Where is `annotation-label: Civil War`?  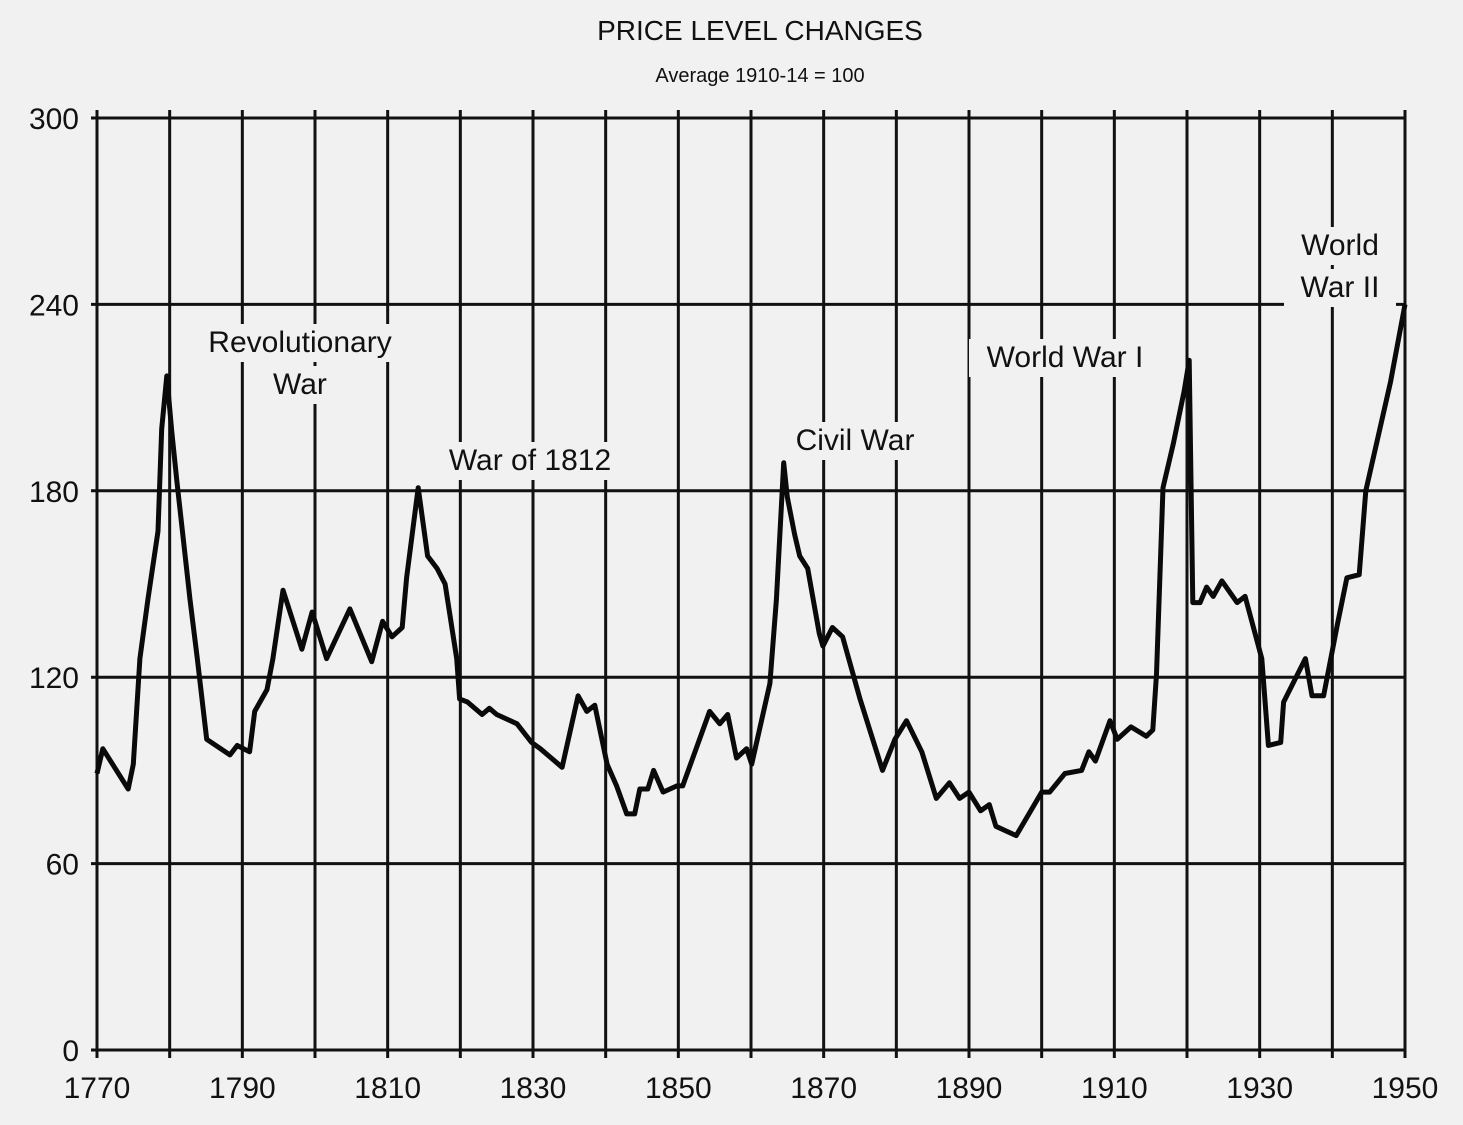 annotation-label: Civil War is located at coordinates (855, 440).